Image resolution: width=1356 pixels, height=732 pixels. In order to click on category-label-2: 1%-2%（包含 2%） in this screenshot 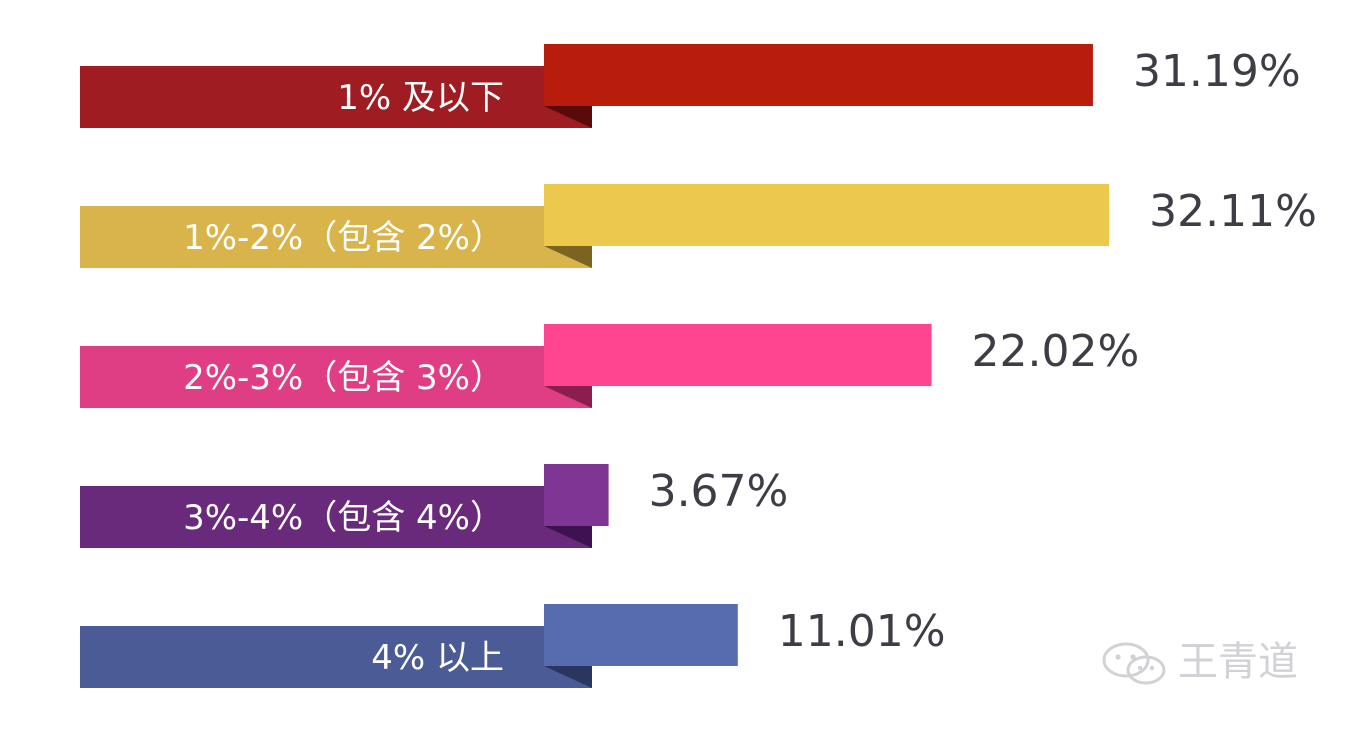, I will do `click(343, 238)`.